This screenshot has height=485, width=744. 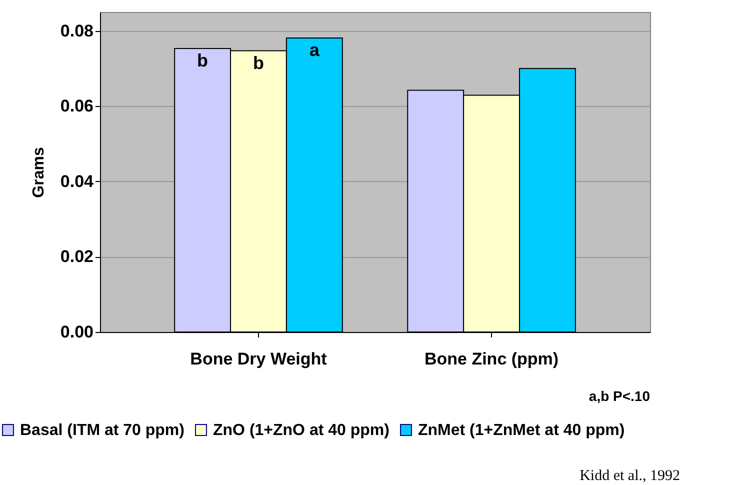 What do you see at coordinates (259, 359) in the screenshot?
I see `x-tick-label: Bone Dry Weight` at bounding box center [259, 359].